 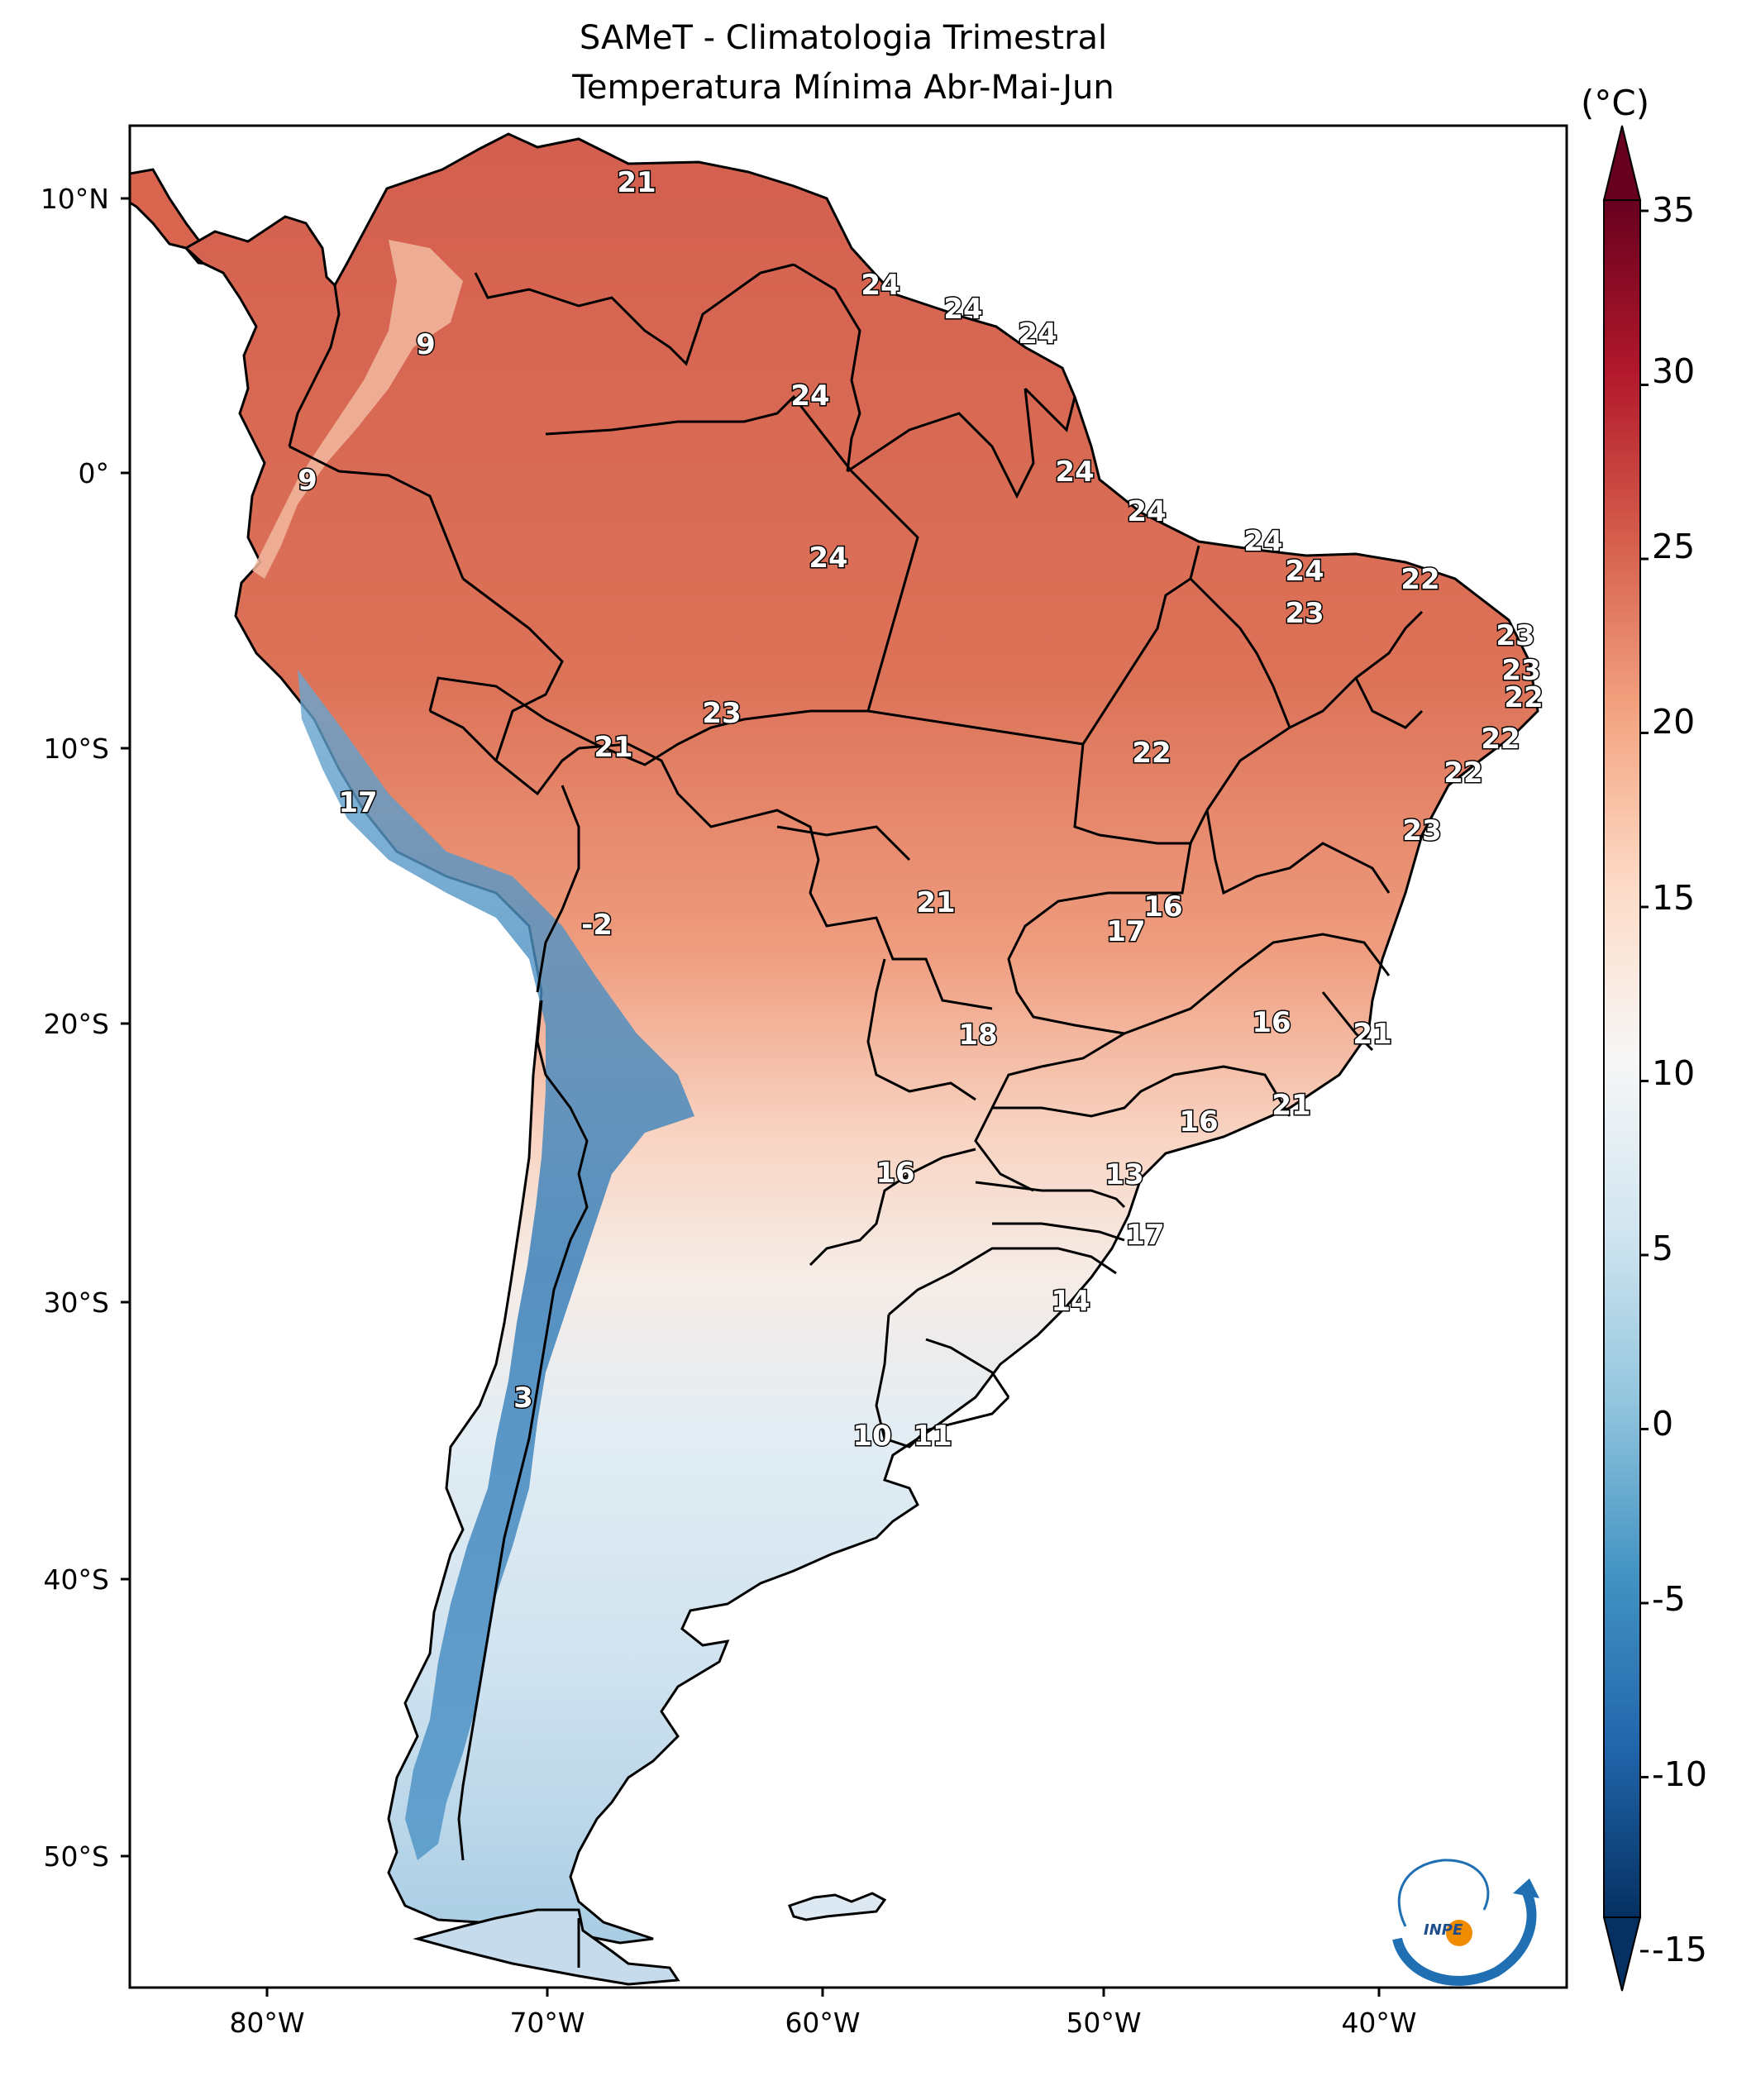 What do you see at coordinates (1622, 1058) in the screenshot?
I see `colorbar-gradient` at bounding box center [1622, 1058].